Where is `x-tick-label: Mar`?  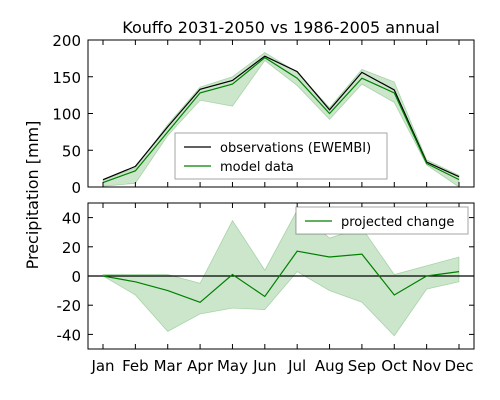 x-tick-label: Mar is located at coordinates (168, 366).